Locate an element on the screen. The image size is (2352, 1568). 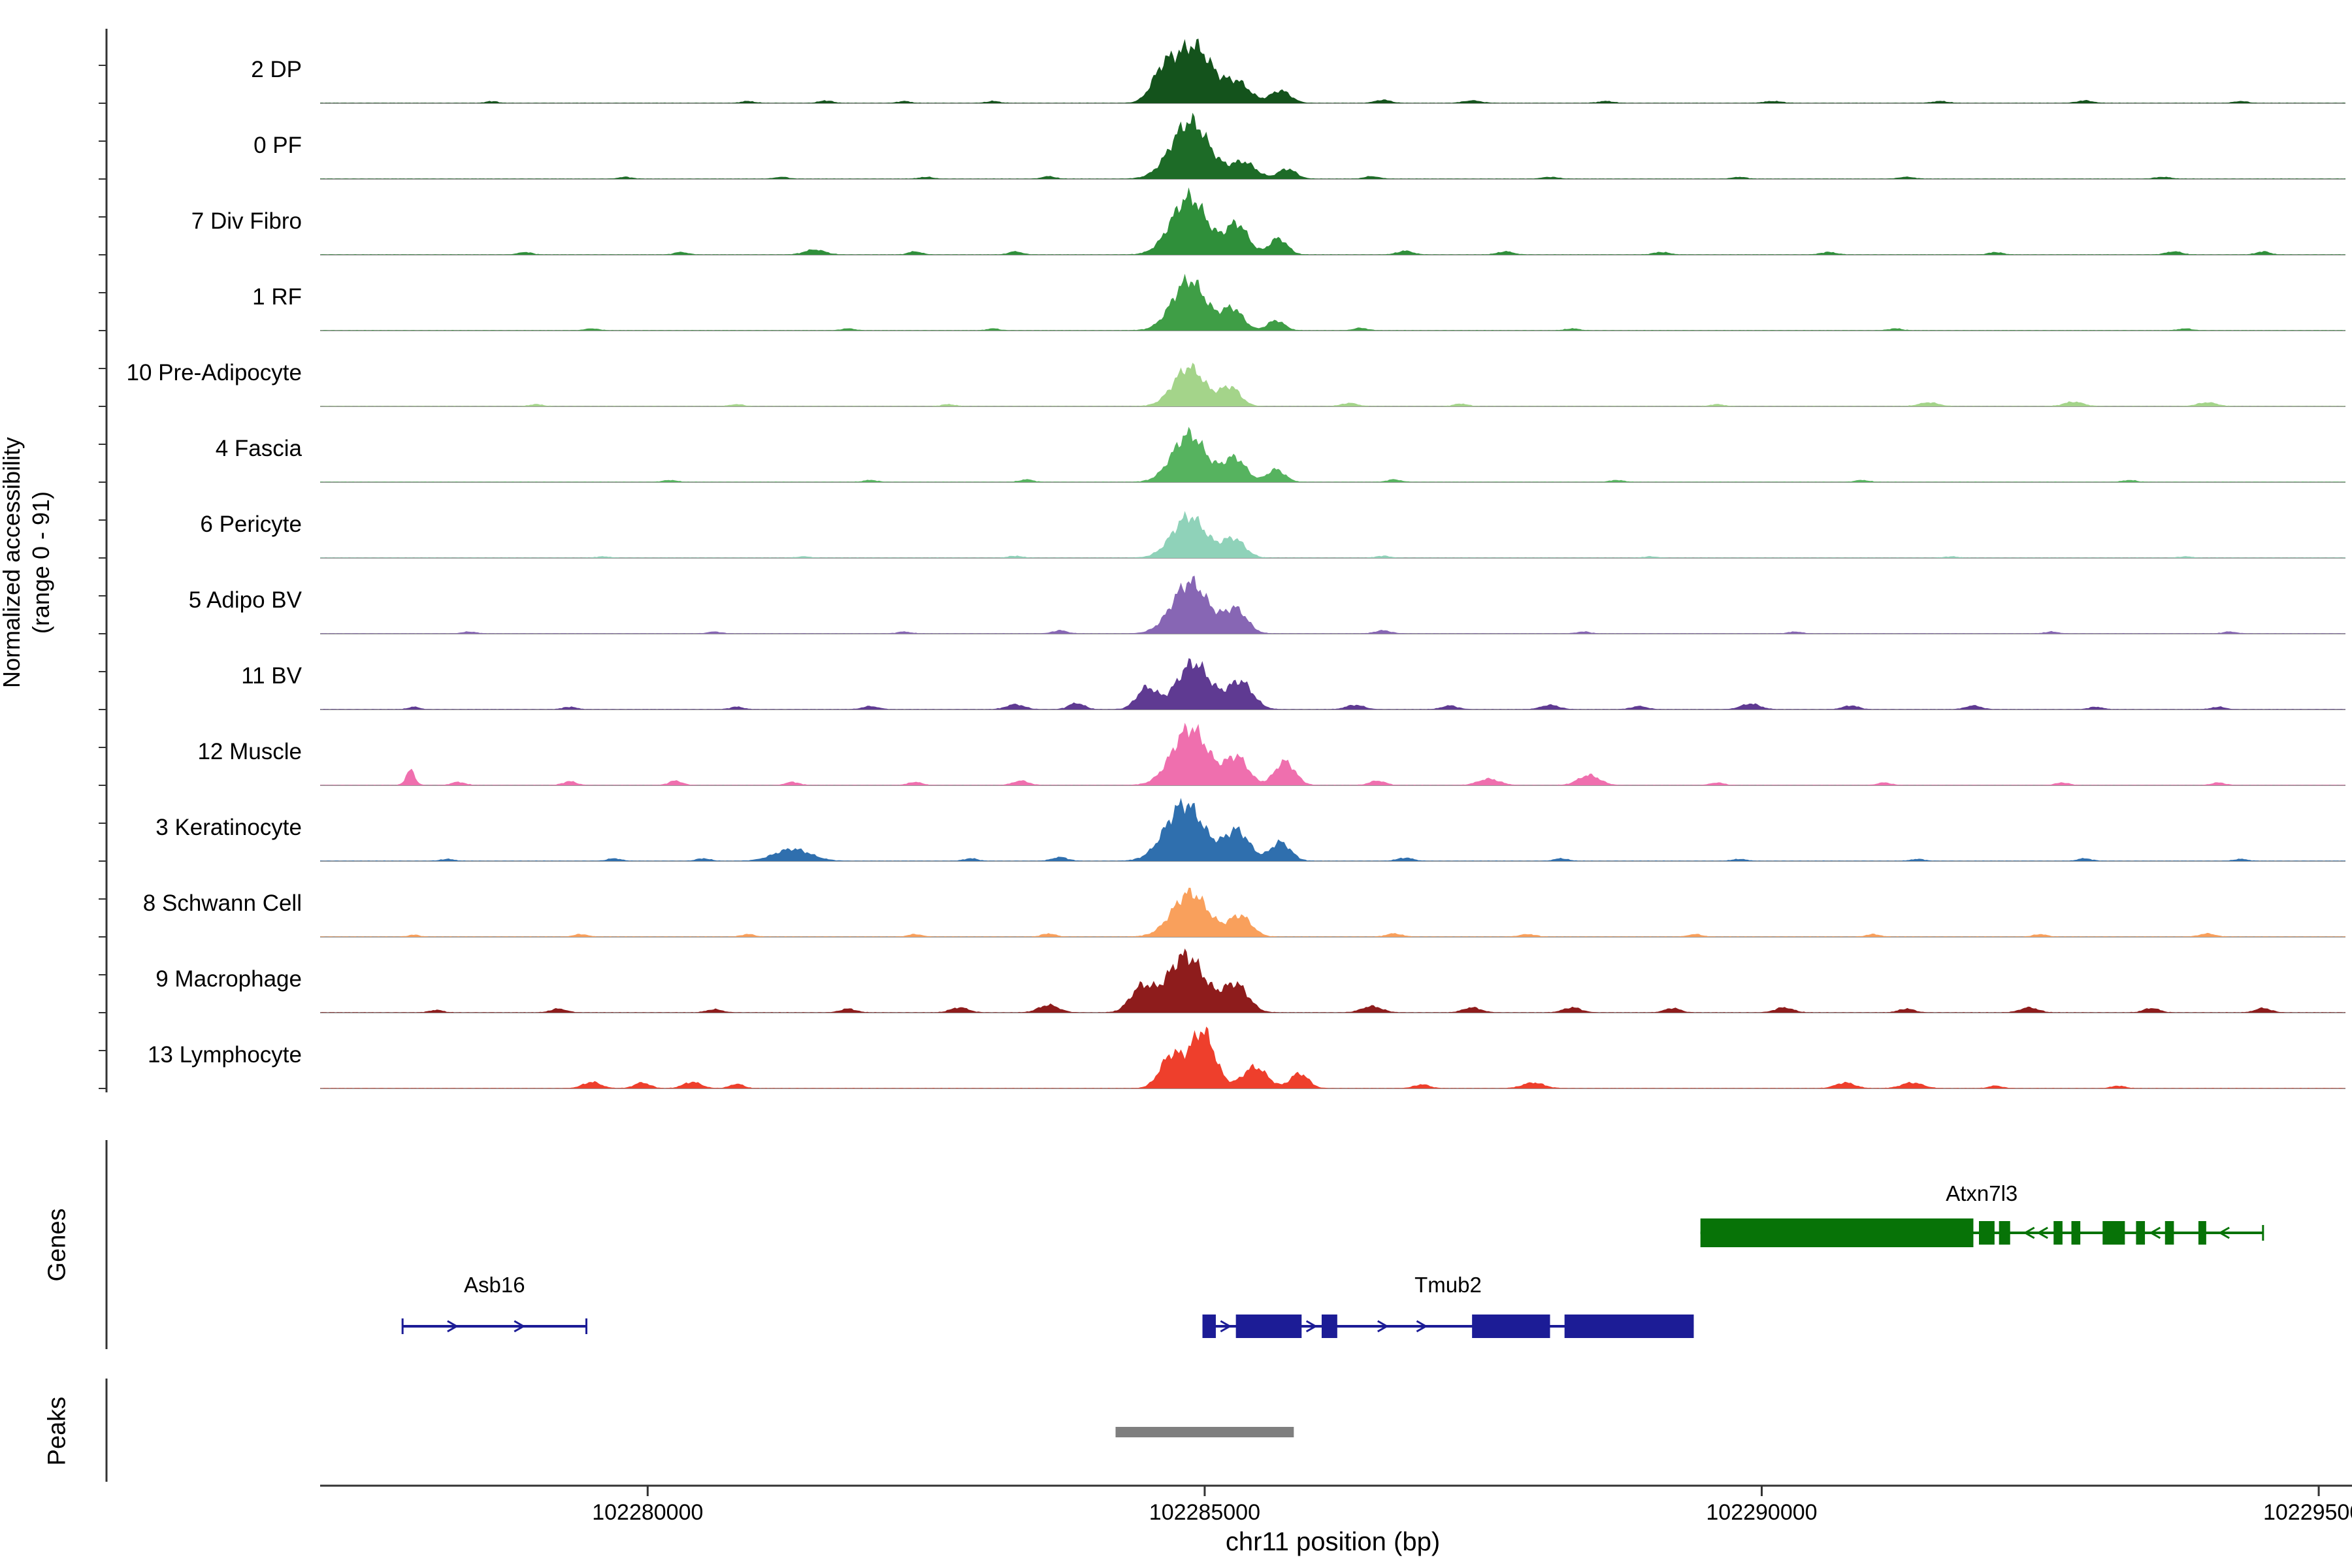
track-signal-0-pf is located at coordinates (1332, 145).